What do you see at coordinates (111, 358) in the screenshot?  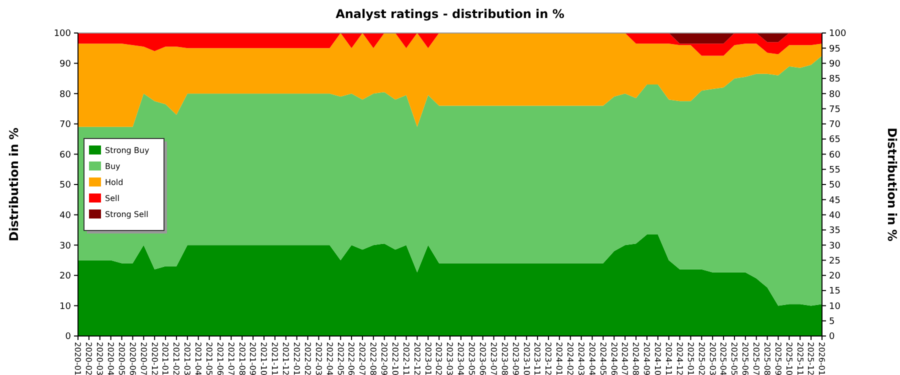 I see `x-tick-label: 2020-04` at bounding box center [111, 358].